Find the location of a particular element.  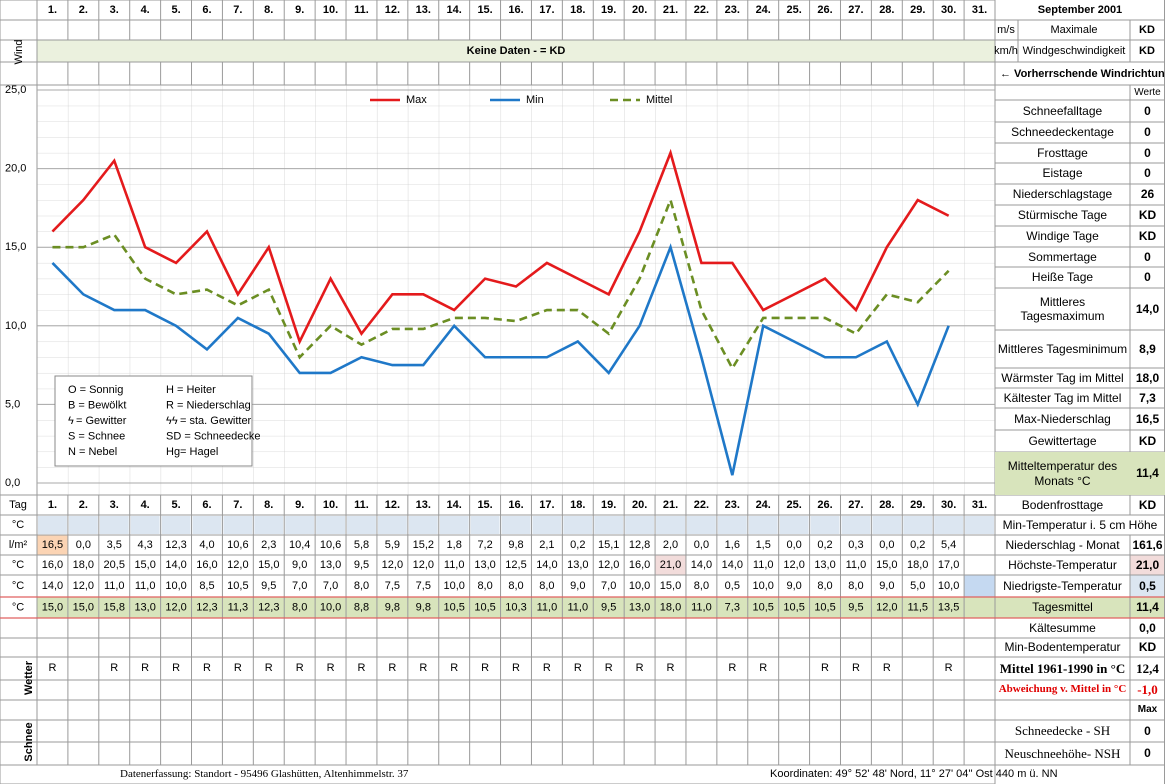

stat-value: 11,4 is located at coordinates (1147, 473).